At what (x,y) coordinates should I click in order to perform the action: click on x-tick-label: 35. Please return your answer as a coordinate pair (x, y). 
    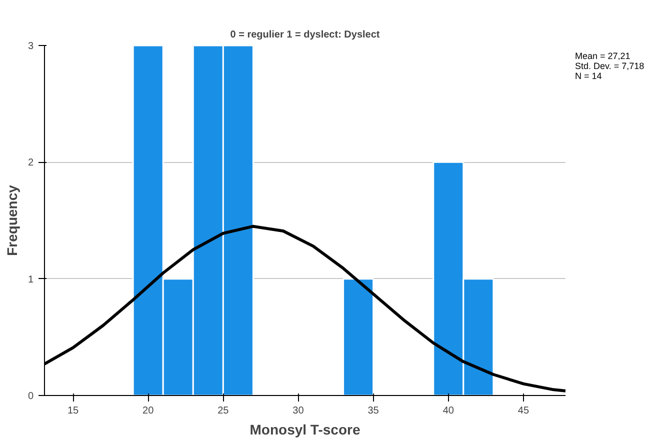
    Looking at the image, I should click on (374, 411).